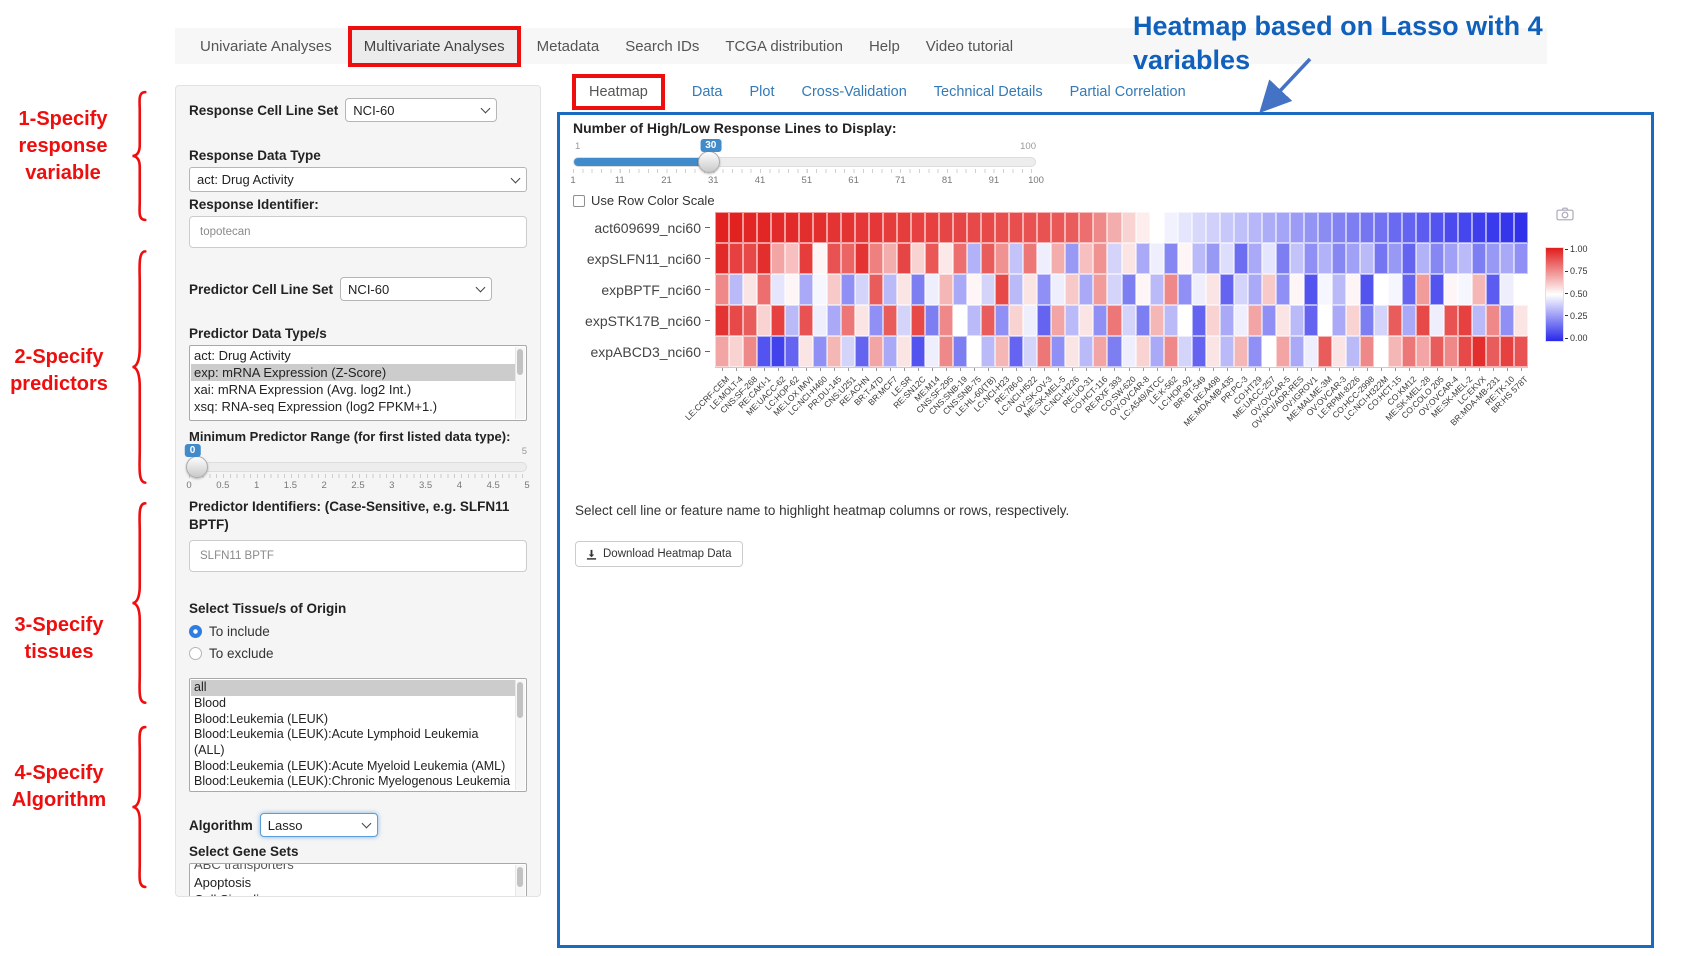 The image size is (1700, 956). I want to click on tissue-include-radio-row: To include, so click(358, 631).